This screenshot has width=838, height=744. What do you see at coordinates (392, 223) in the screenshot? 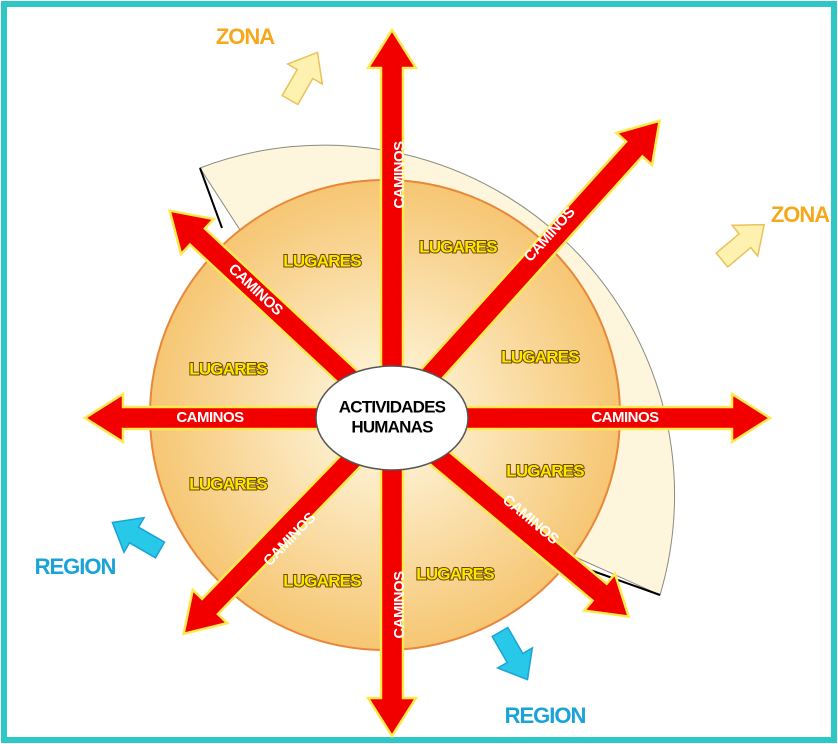
I see `camino-arrow` at bounding box center [392, 223].